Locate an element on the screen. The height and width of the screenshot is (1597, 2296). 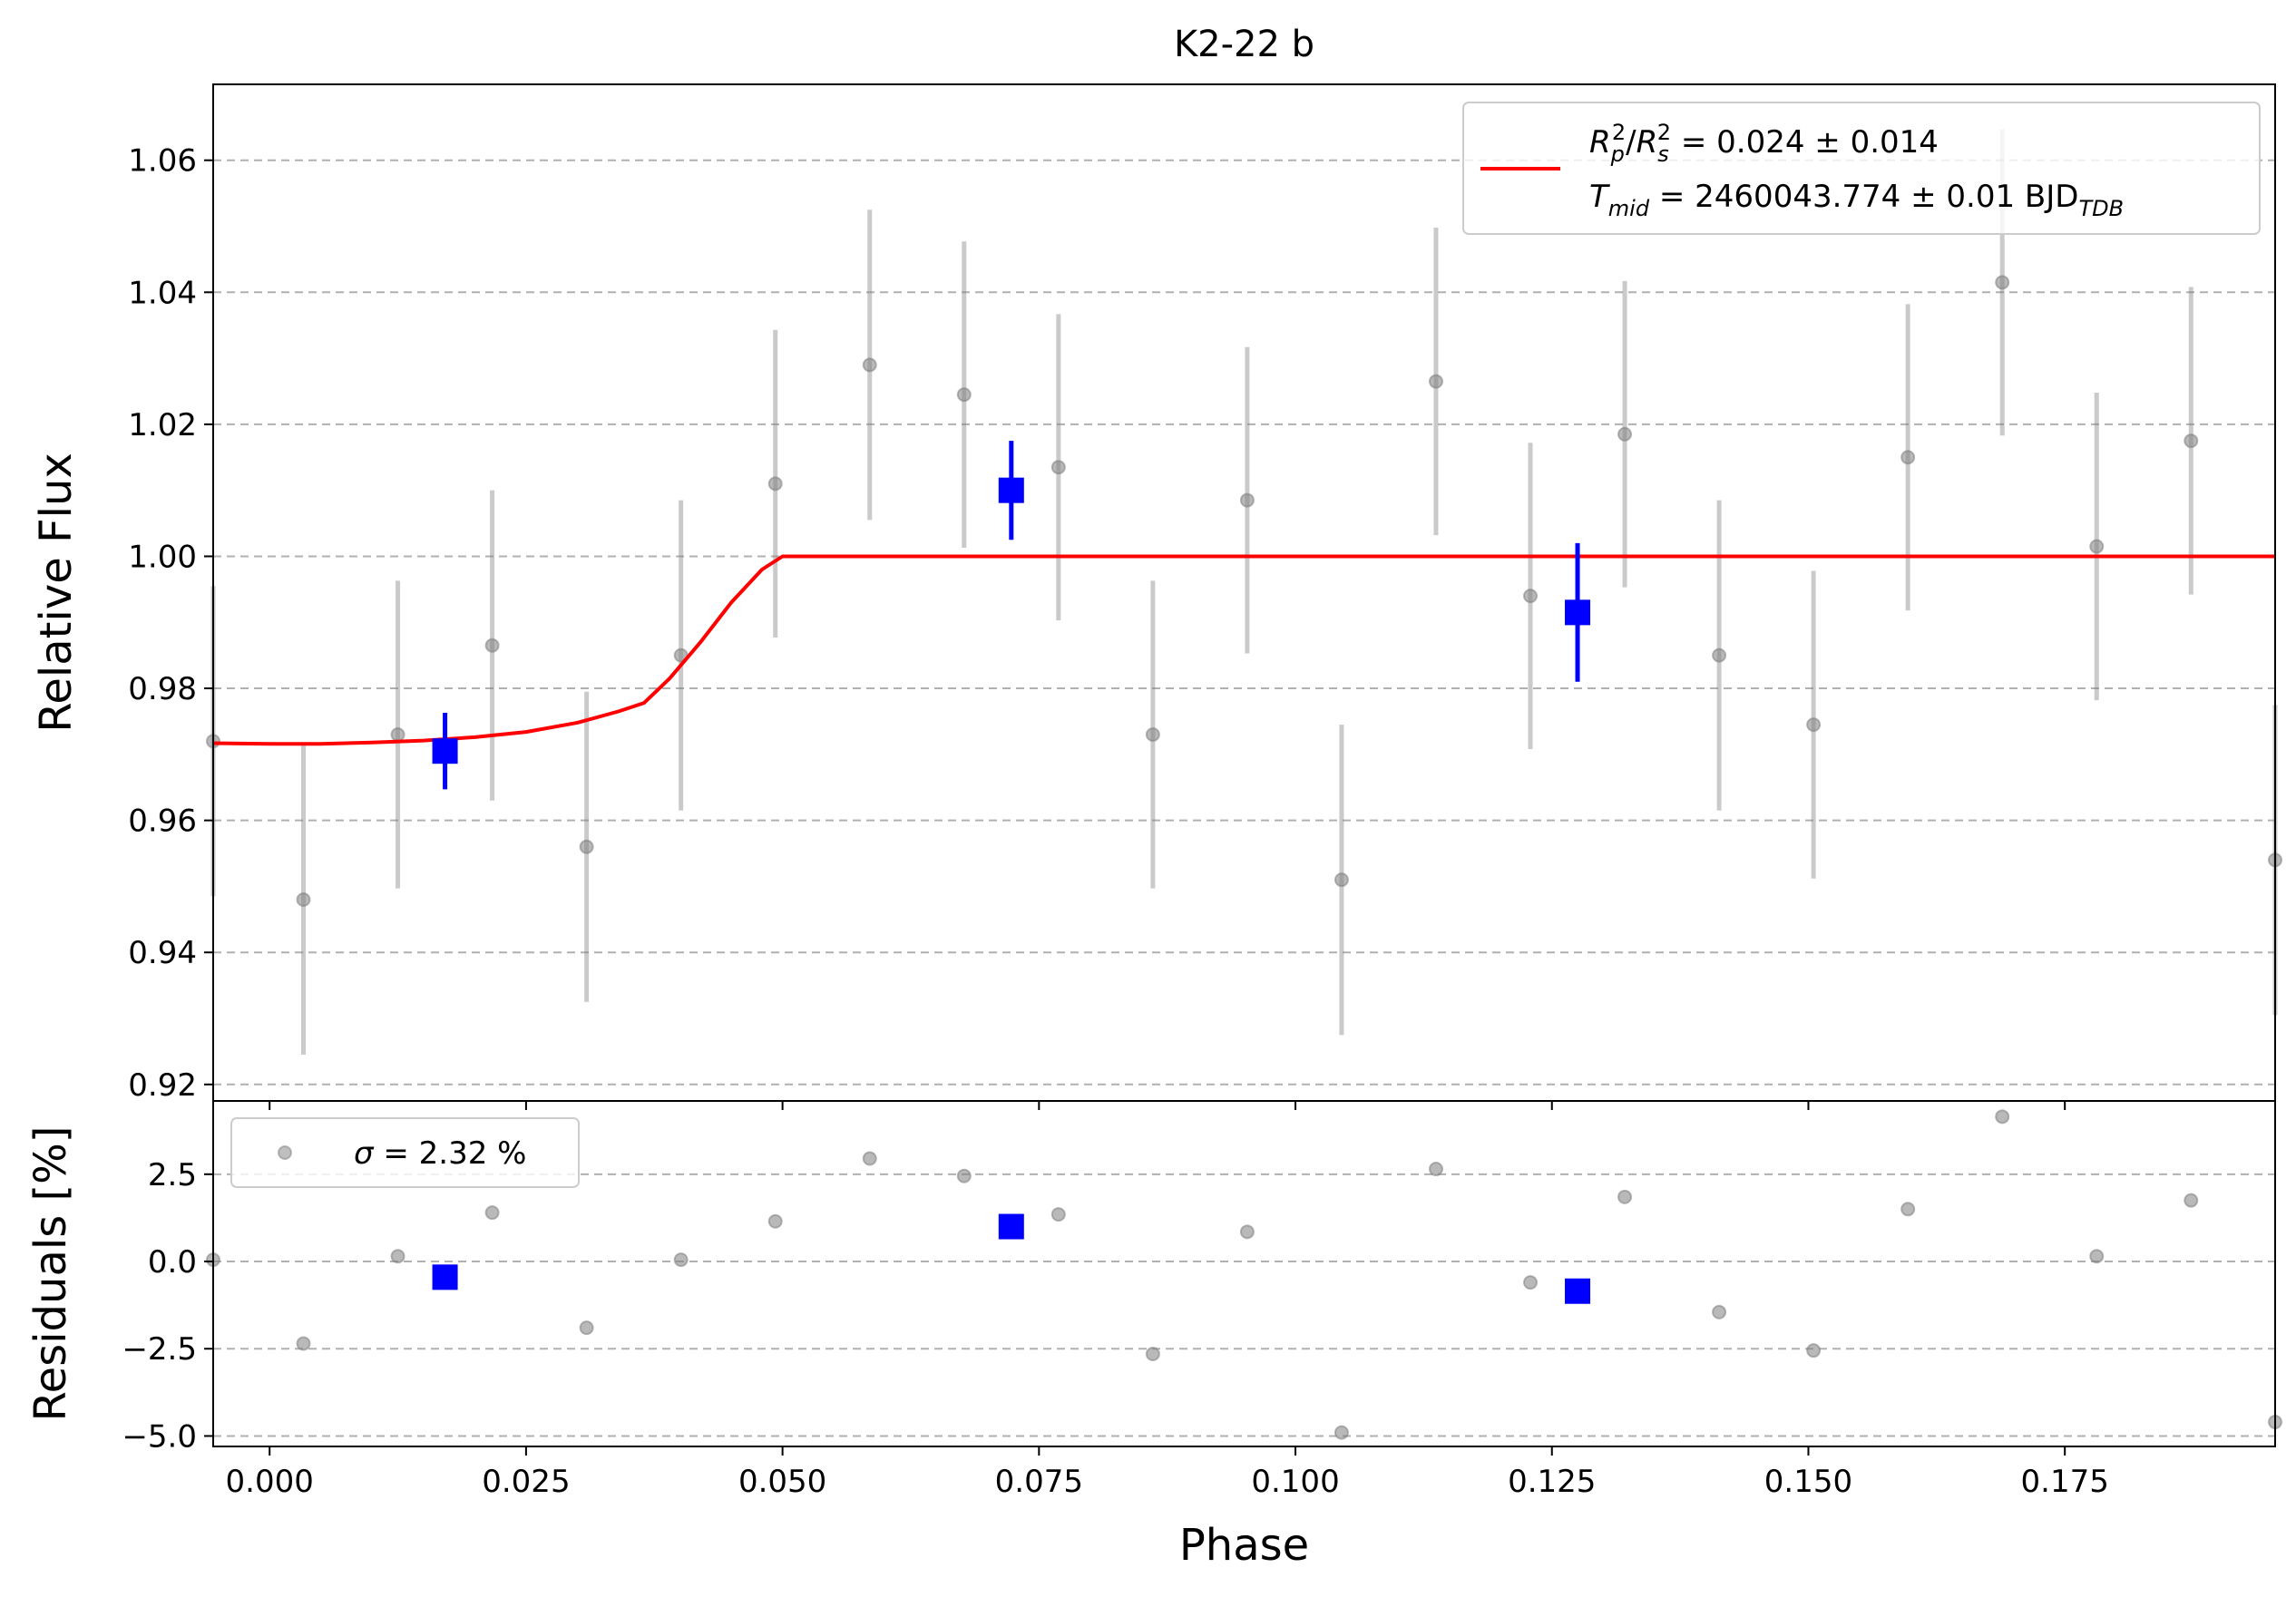
legend-sym-sigma: σ is located at coordinates (365, 1153).